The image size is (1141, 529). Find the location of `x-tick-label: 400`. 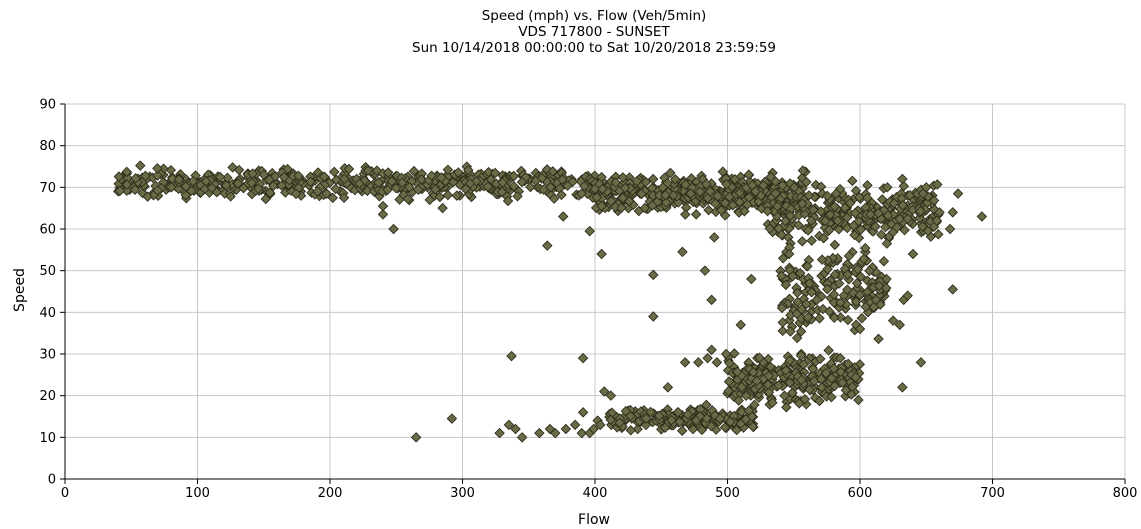

x-tick-label: 400 is located at coordinates (595, 493).